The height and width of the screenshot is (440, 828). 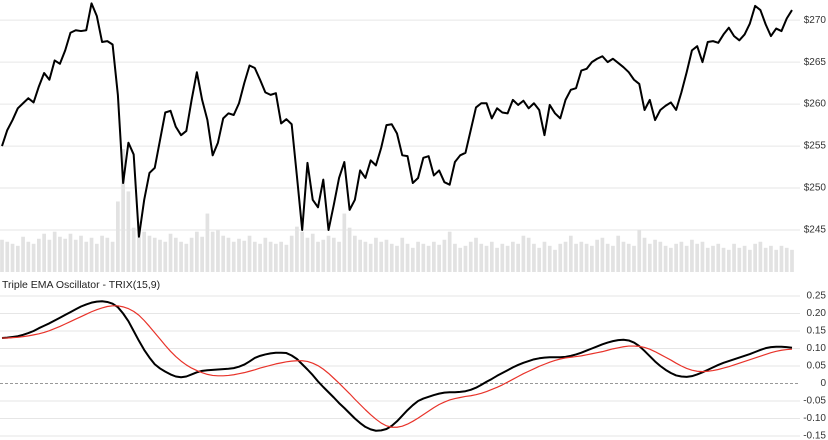 What do you see at coordinates (814, 418) in the screenshot?
I see `y-tick-label: -0.10` at bounding box center [814, 418].